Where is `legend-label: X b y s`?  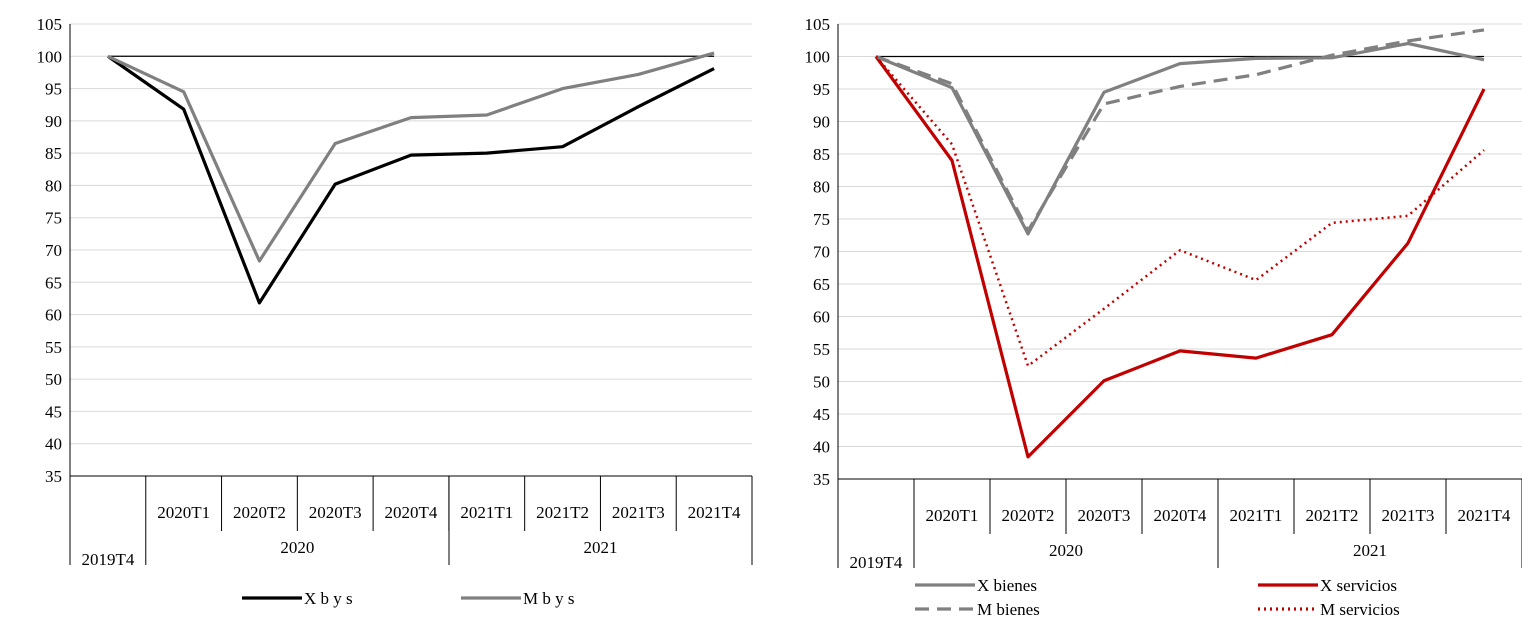
legend-label: X b y s is located at coordinates (328, 598).